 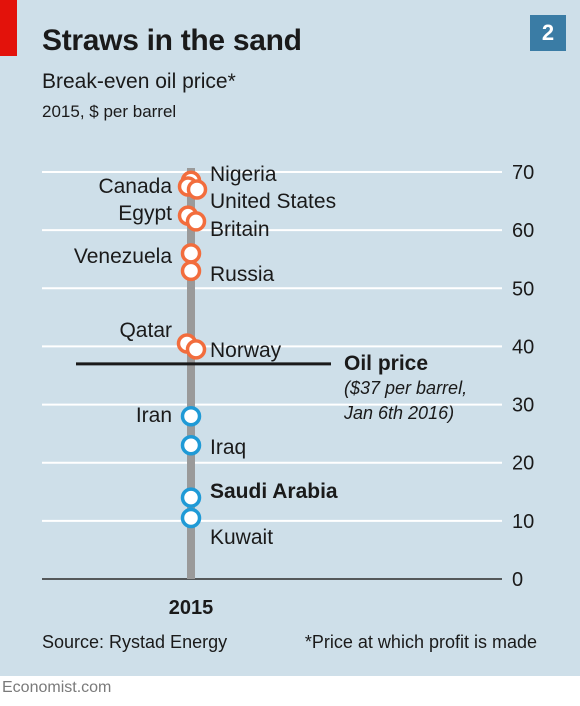 What do you see at coordinates (57, 687) in the screenshot?
I see `publisher-credit: Economist.com` at bounding box center [57, 687].